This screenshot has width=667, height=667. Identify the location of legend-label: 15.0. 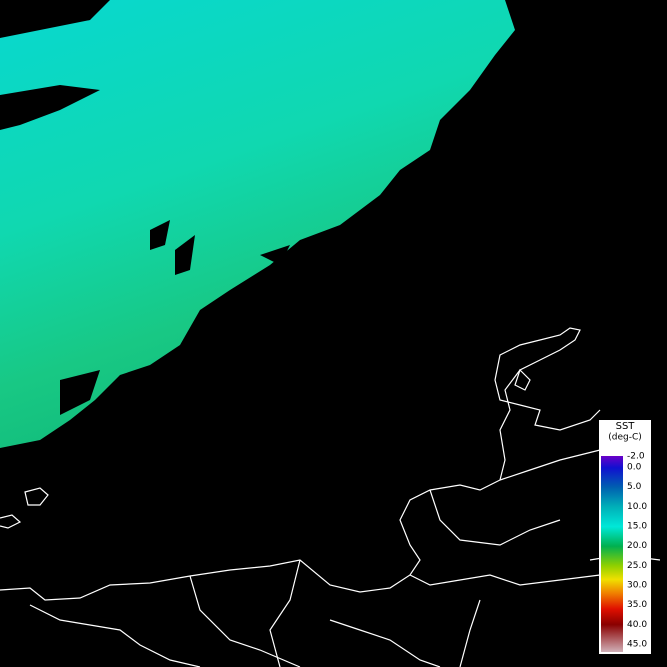
(637, 527).